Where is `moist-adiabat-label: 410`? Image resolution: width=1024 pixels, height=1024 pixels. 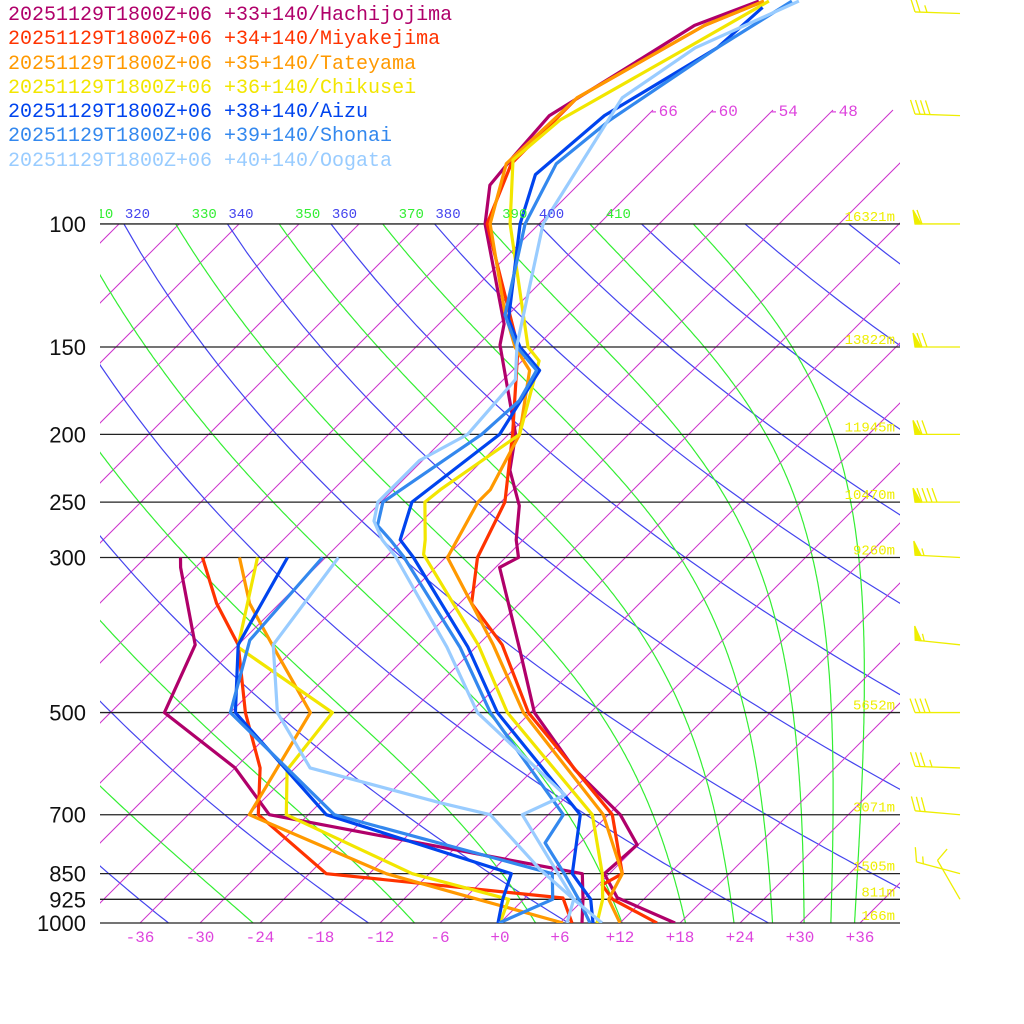
moist-adiabat-label: 410 is located at coordinates (618, 215).